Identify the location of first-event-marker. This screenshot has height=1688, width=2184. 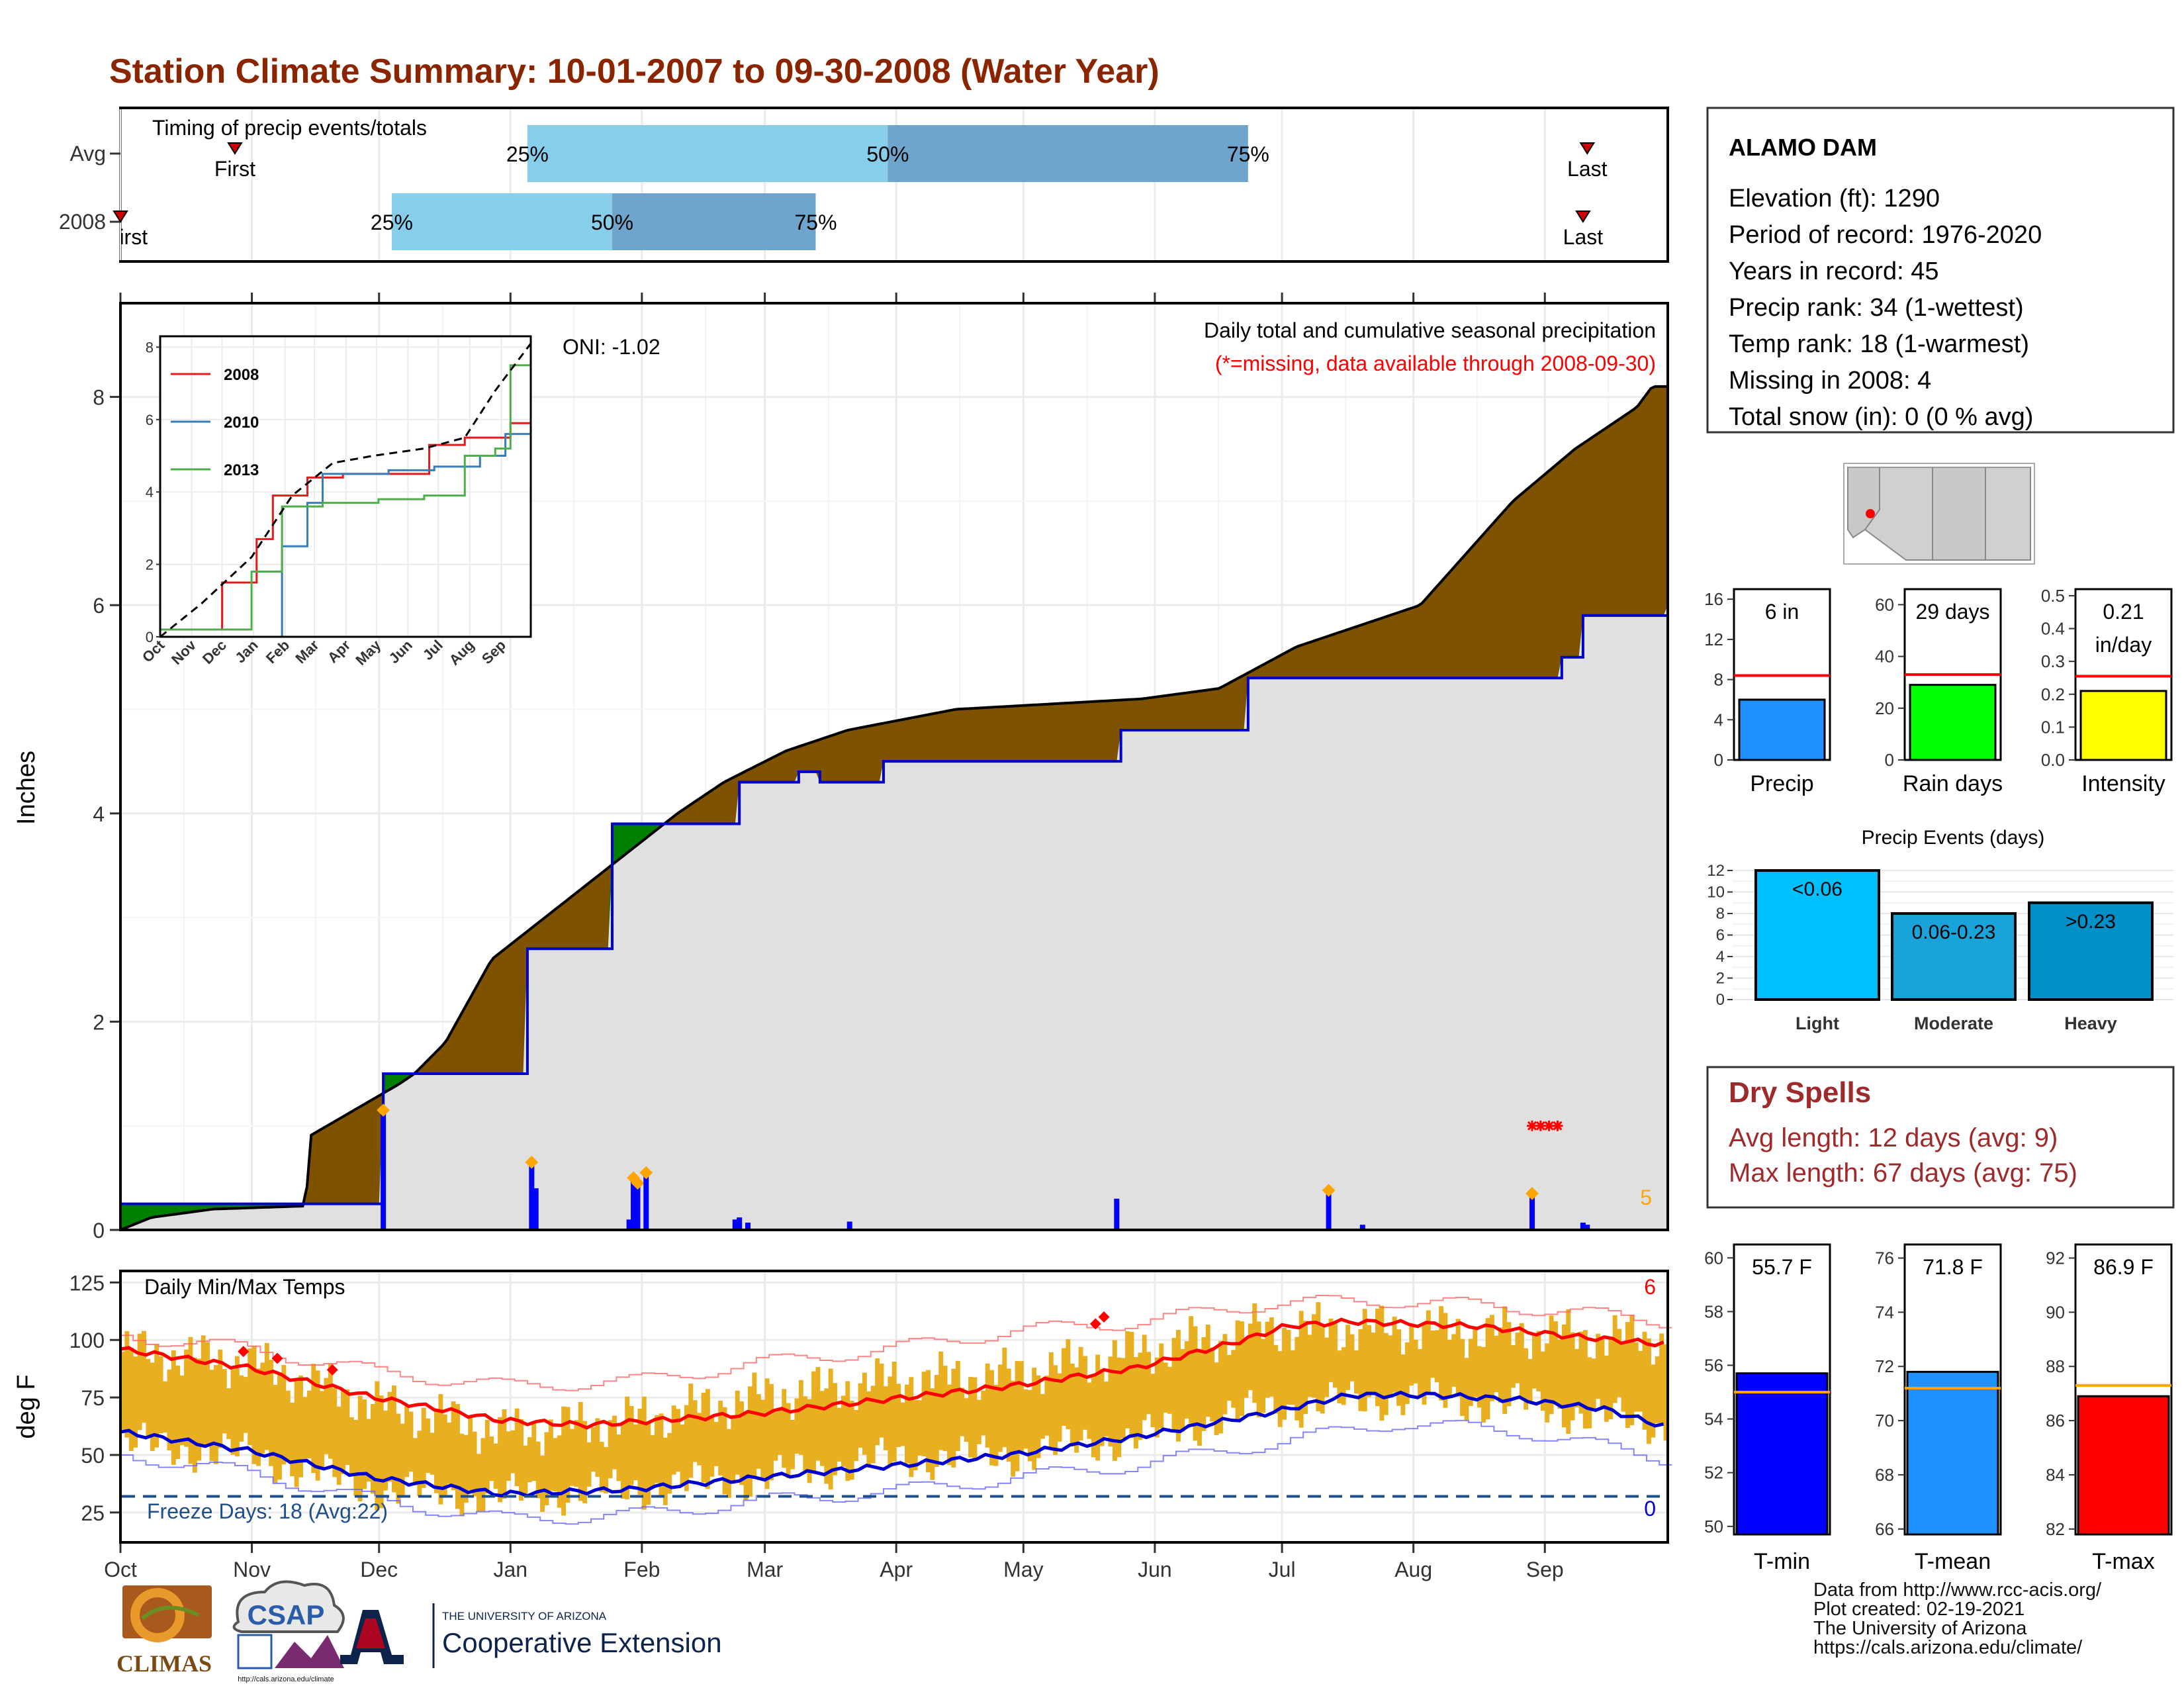
(121, 217).